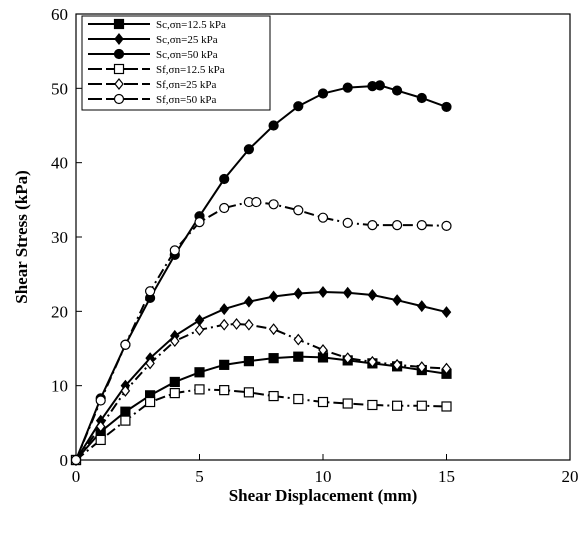 Image resolution: width=582 pixels, height=534 pixels. What do you see at coordinates (186, 85) in the screenshot?
I see `legend-label: Sf,σn=25 kPa` at bounding box center [186, 85].